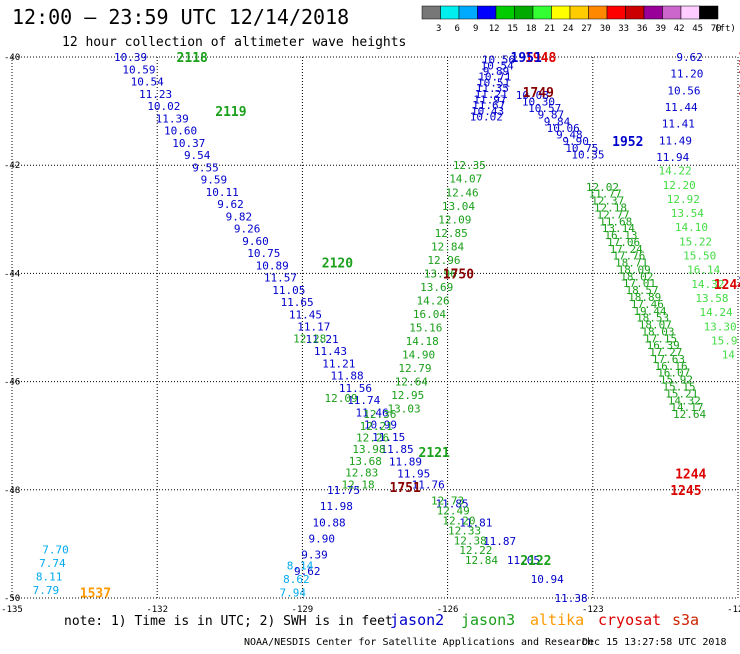 This screenshot has width=740, height=654. What do you see at coordinates (720, 326) in the screenshot?
I see `swh-value-label: 13.30` at bounding box center [720, 326].